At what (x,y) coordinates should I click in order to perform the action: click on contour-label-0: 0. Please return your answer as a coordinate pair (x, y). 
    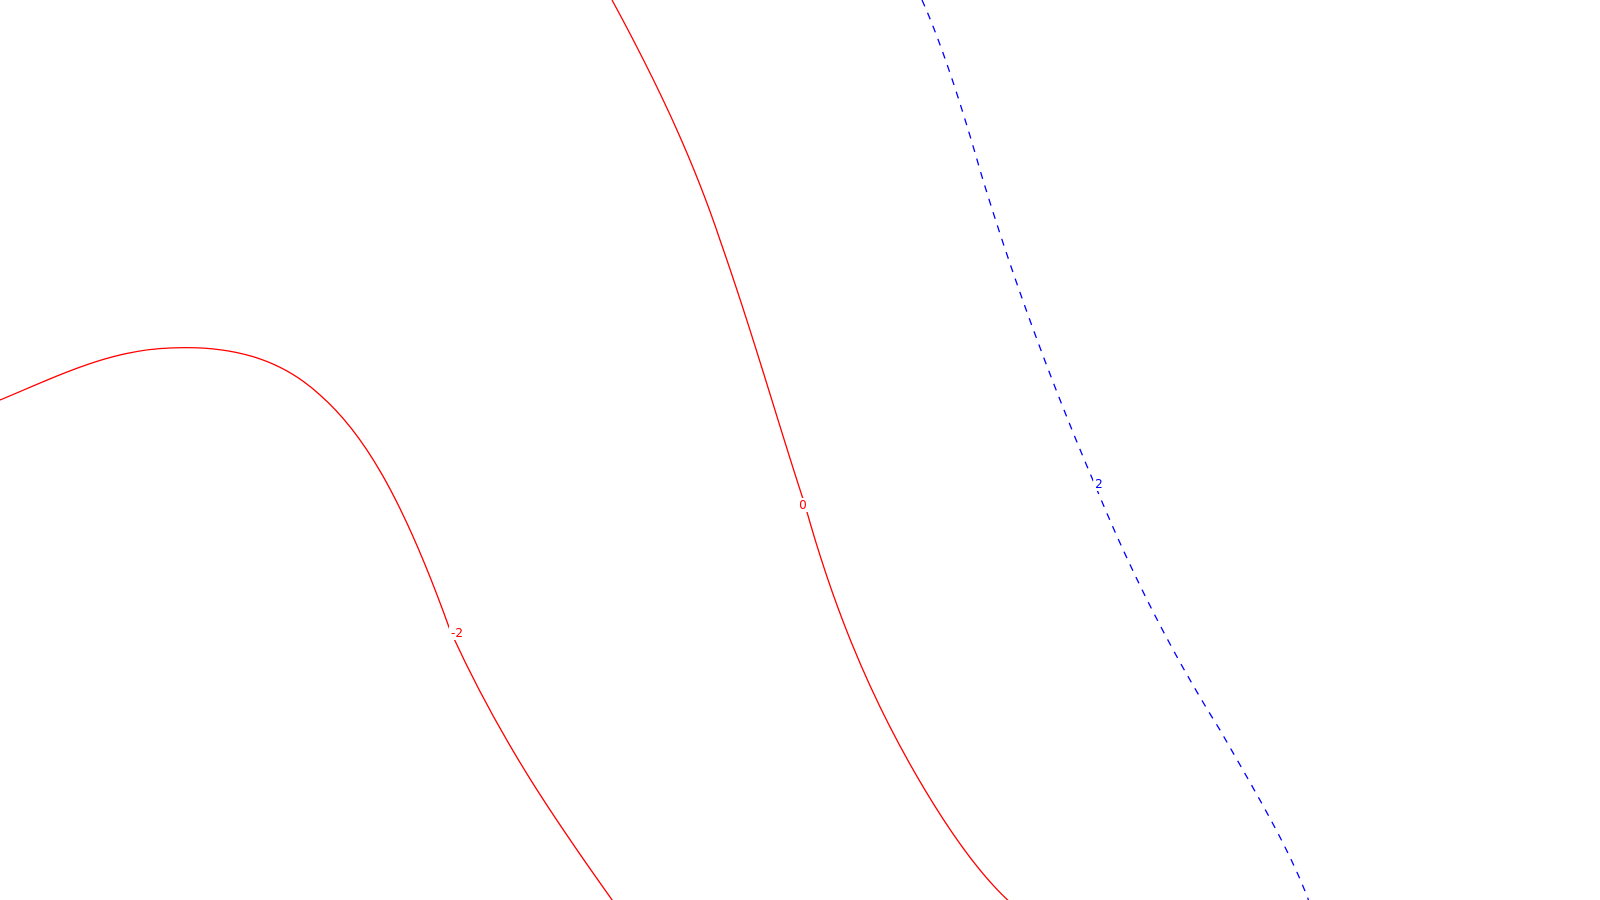
    Looking at the image, I should click on (803, 505).